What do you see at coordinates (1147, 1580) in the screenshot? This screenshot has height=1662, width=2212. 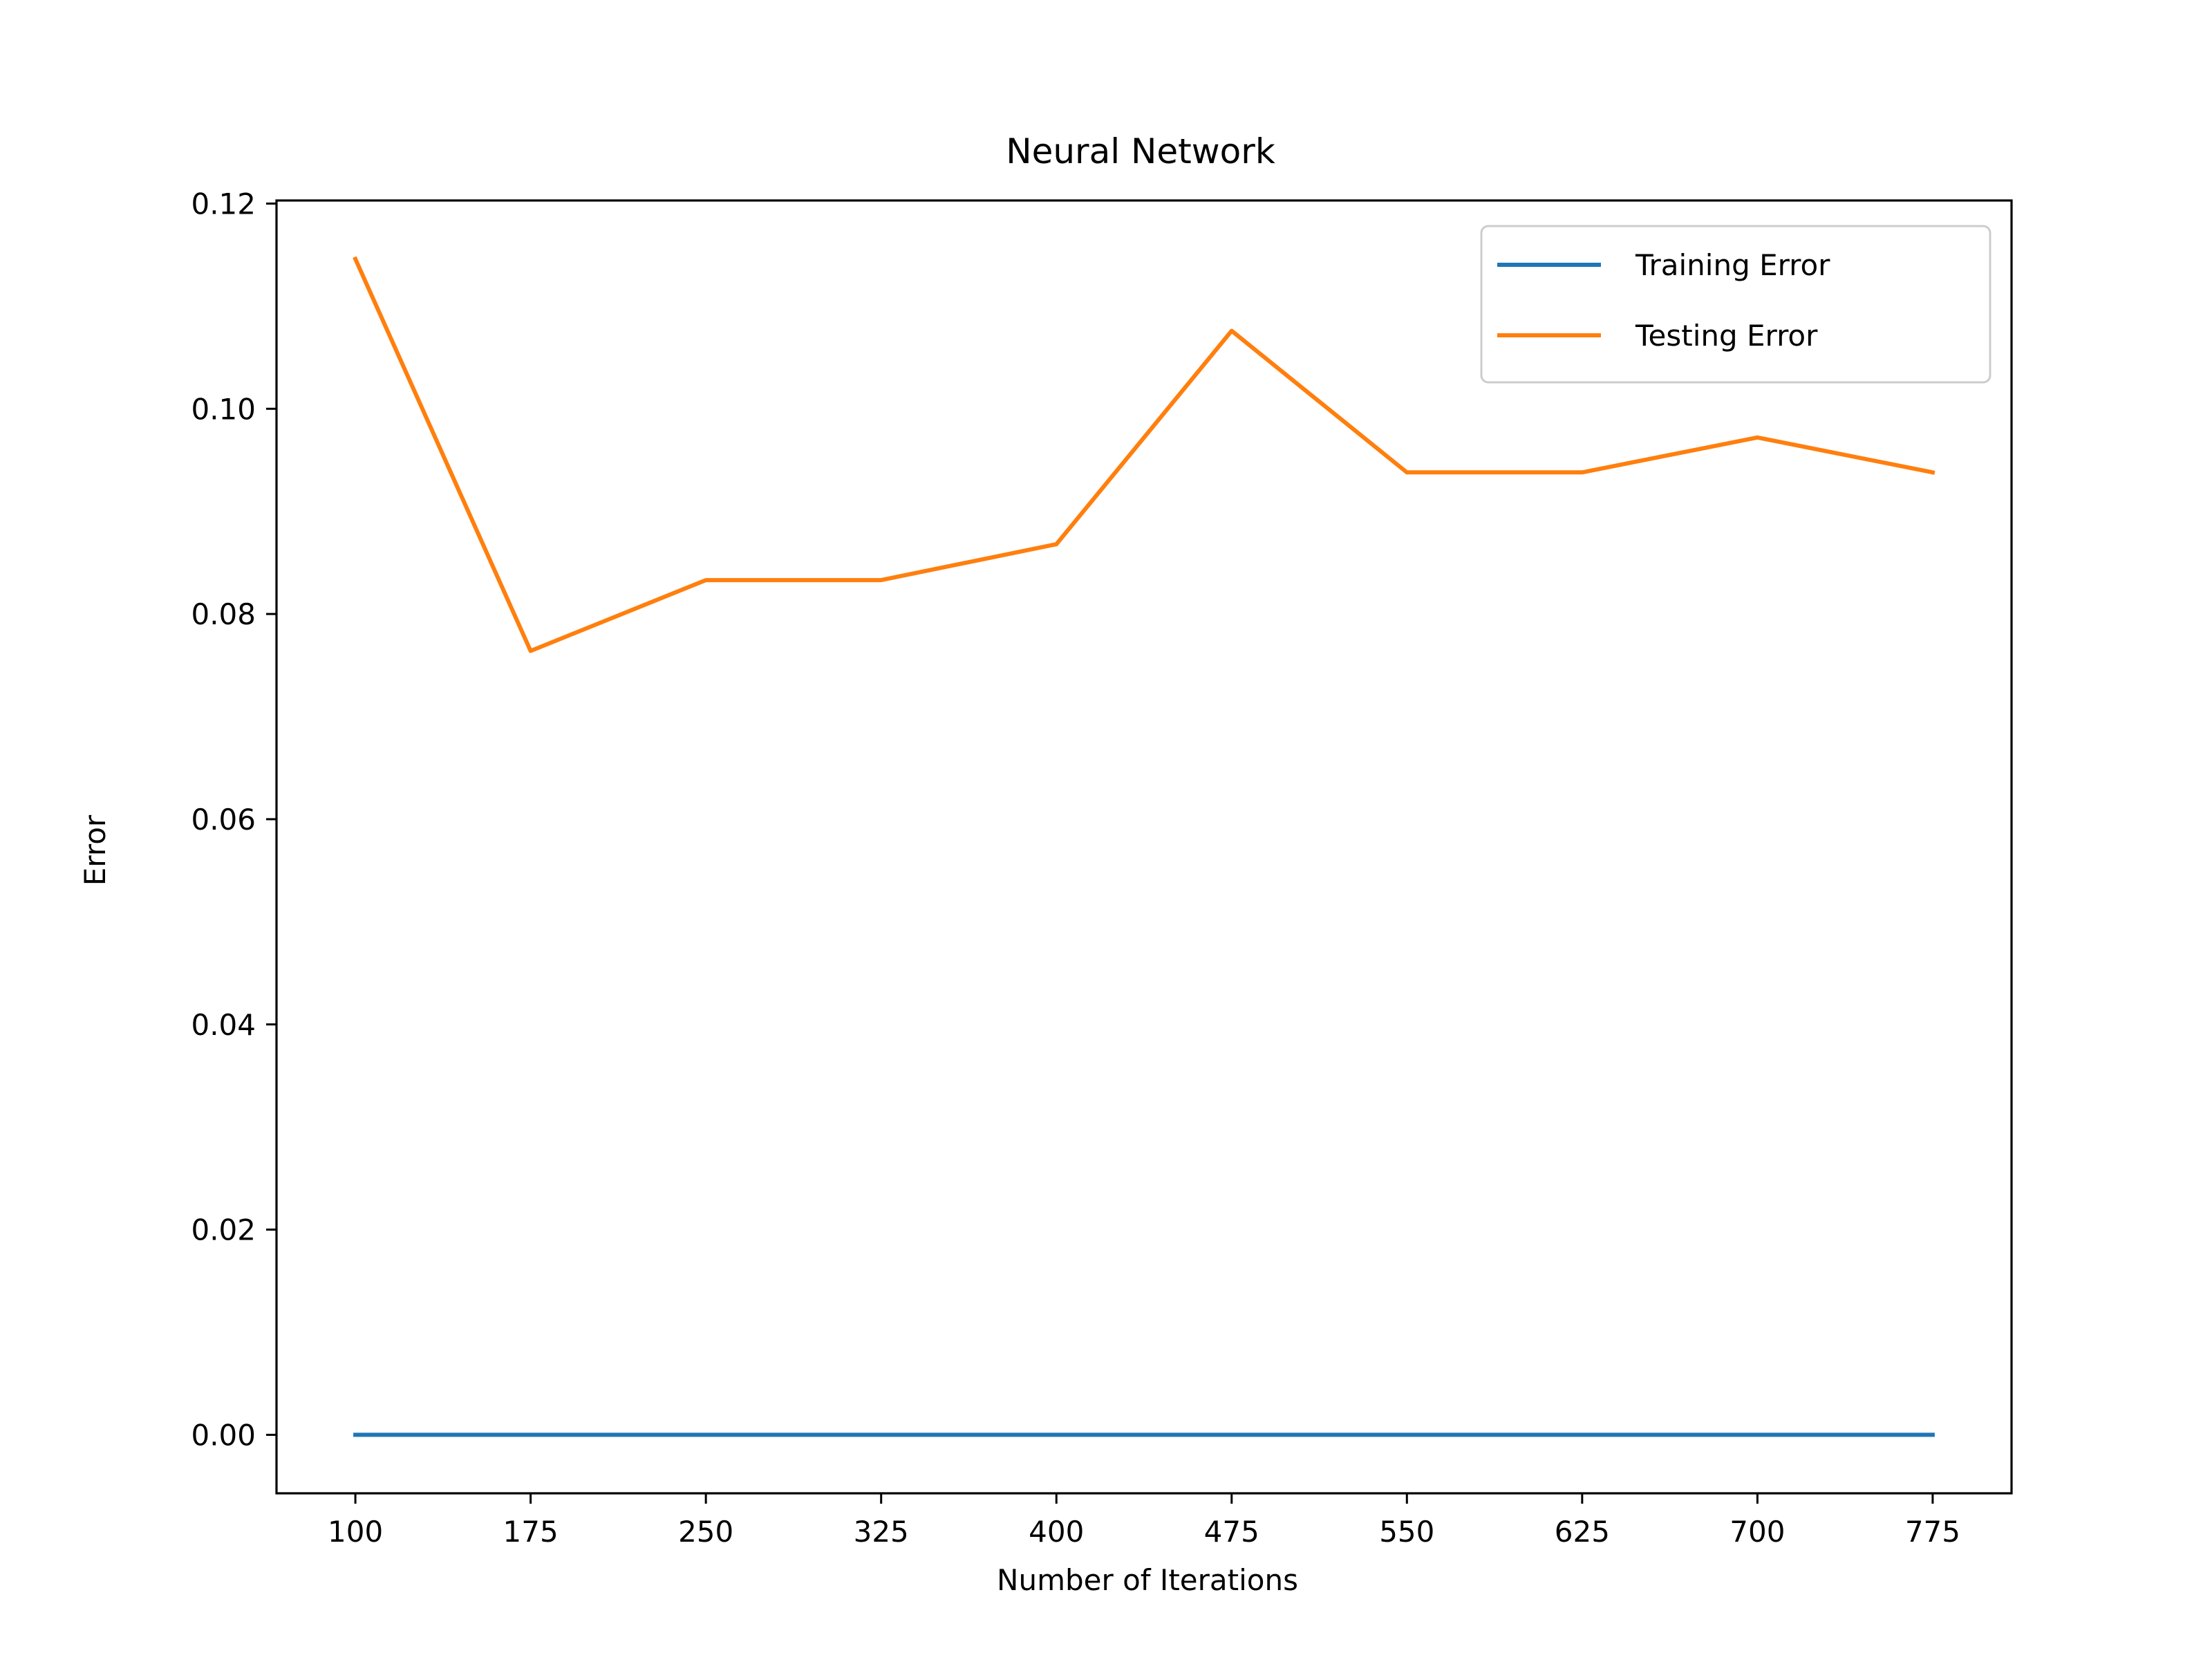 I see `x-axis-label: Number of Iterations` at bounding box center [1147, 1580].